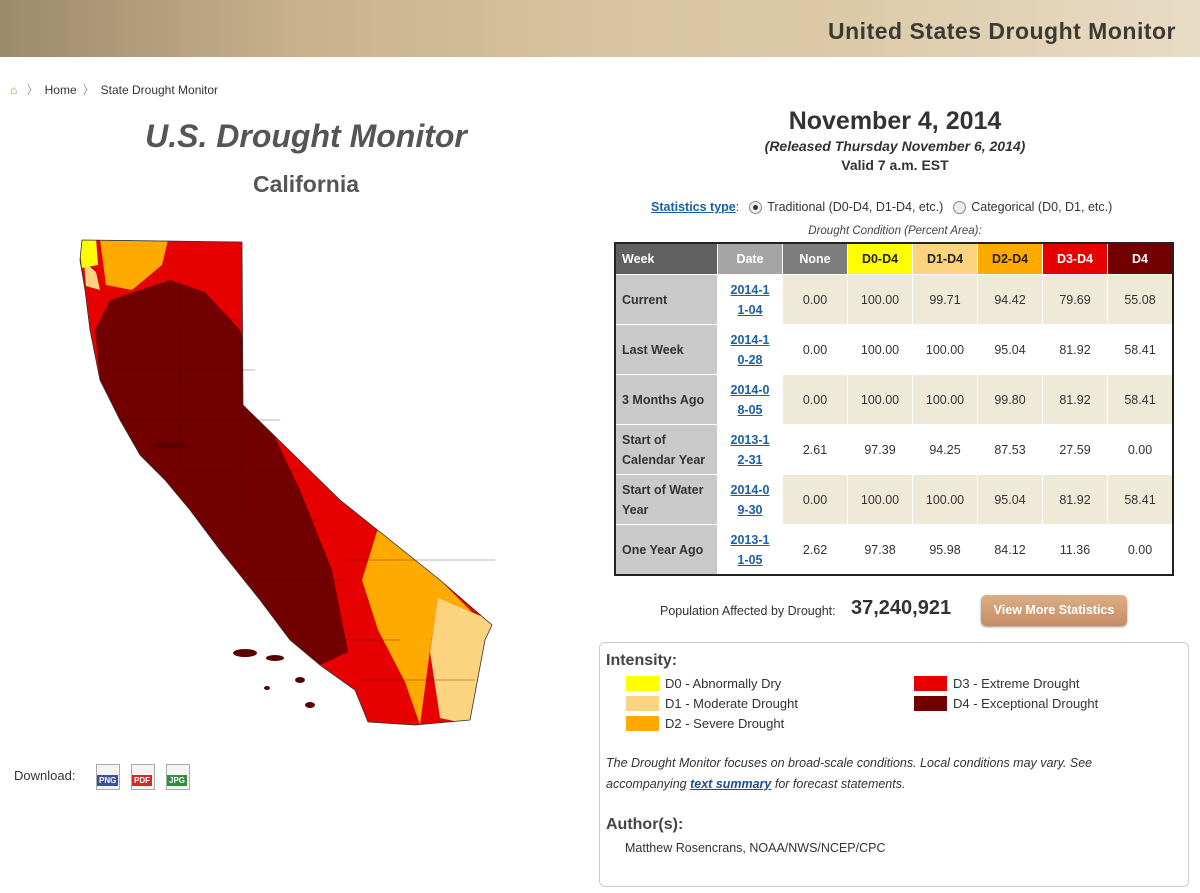 The height and width of the screenshot is (893, 1200). What do you see at coordinates (731, 784) in the screenshot?
I see `text-summary-link: text summary` at bounding box center [731, 784].